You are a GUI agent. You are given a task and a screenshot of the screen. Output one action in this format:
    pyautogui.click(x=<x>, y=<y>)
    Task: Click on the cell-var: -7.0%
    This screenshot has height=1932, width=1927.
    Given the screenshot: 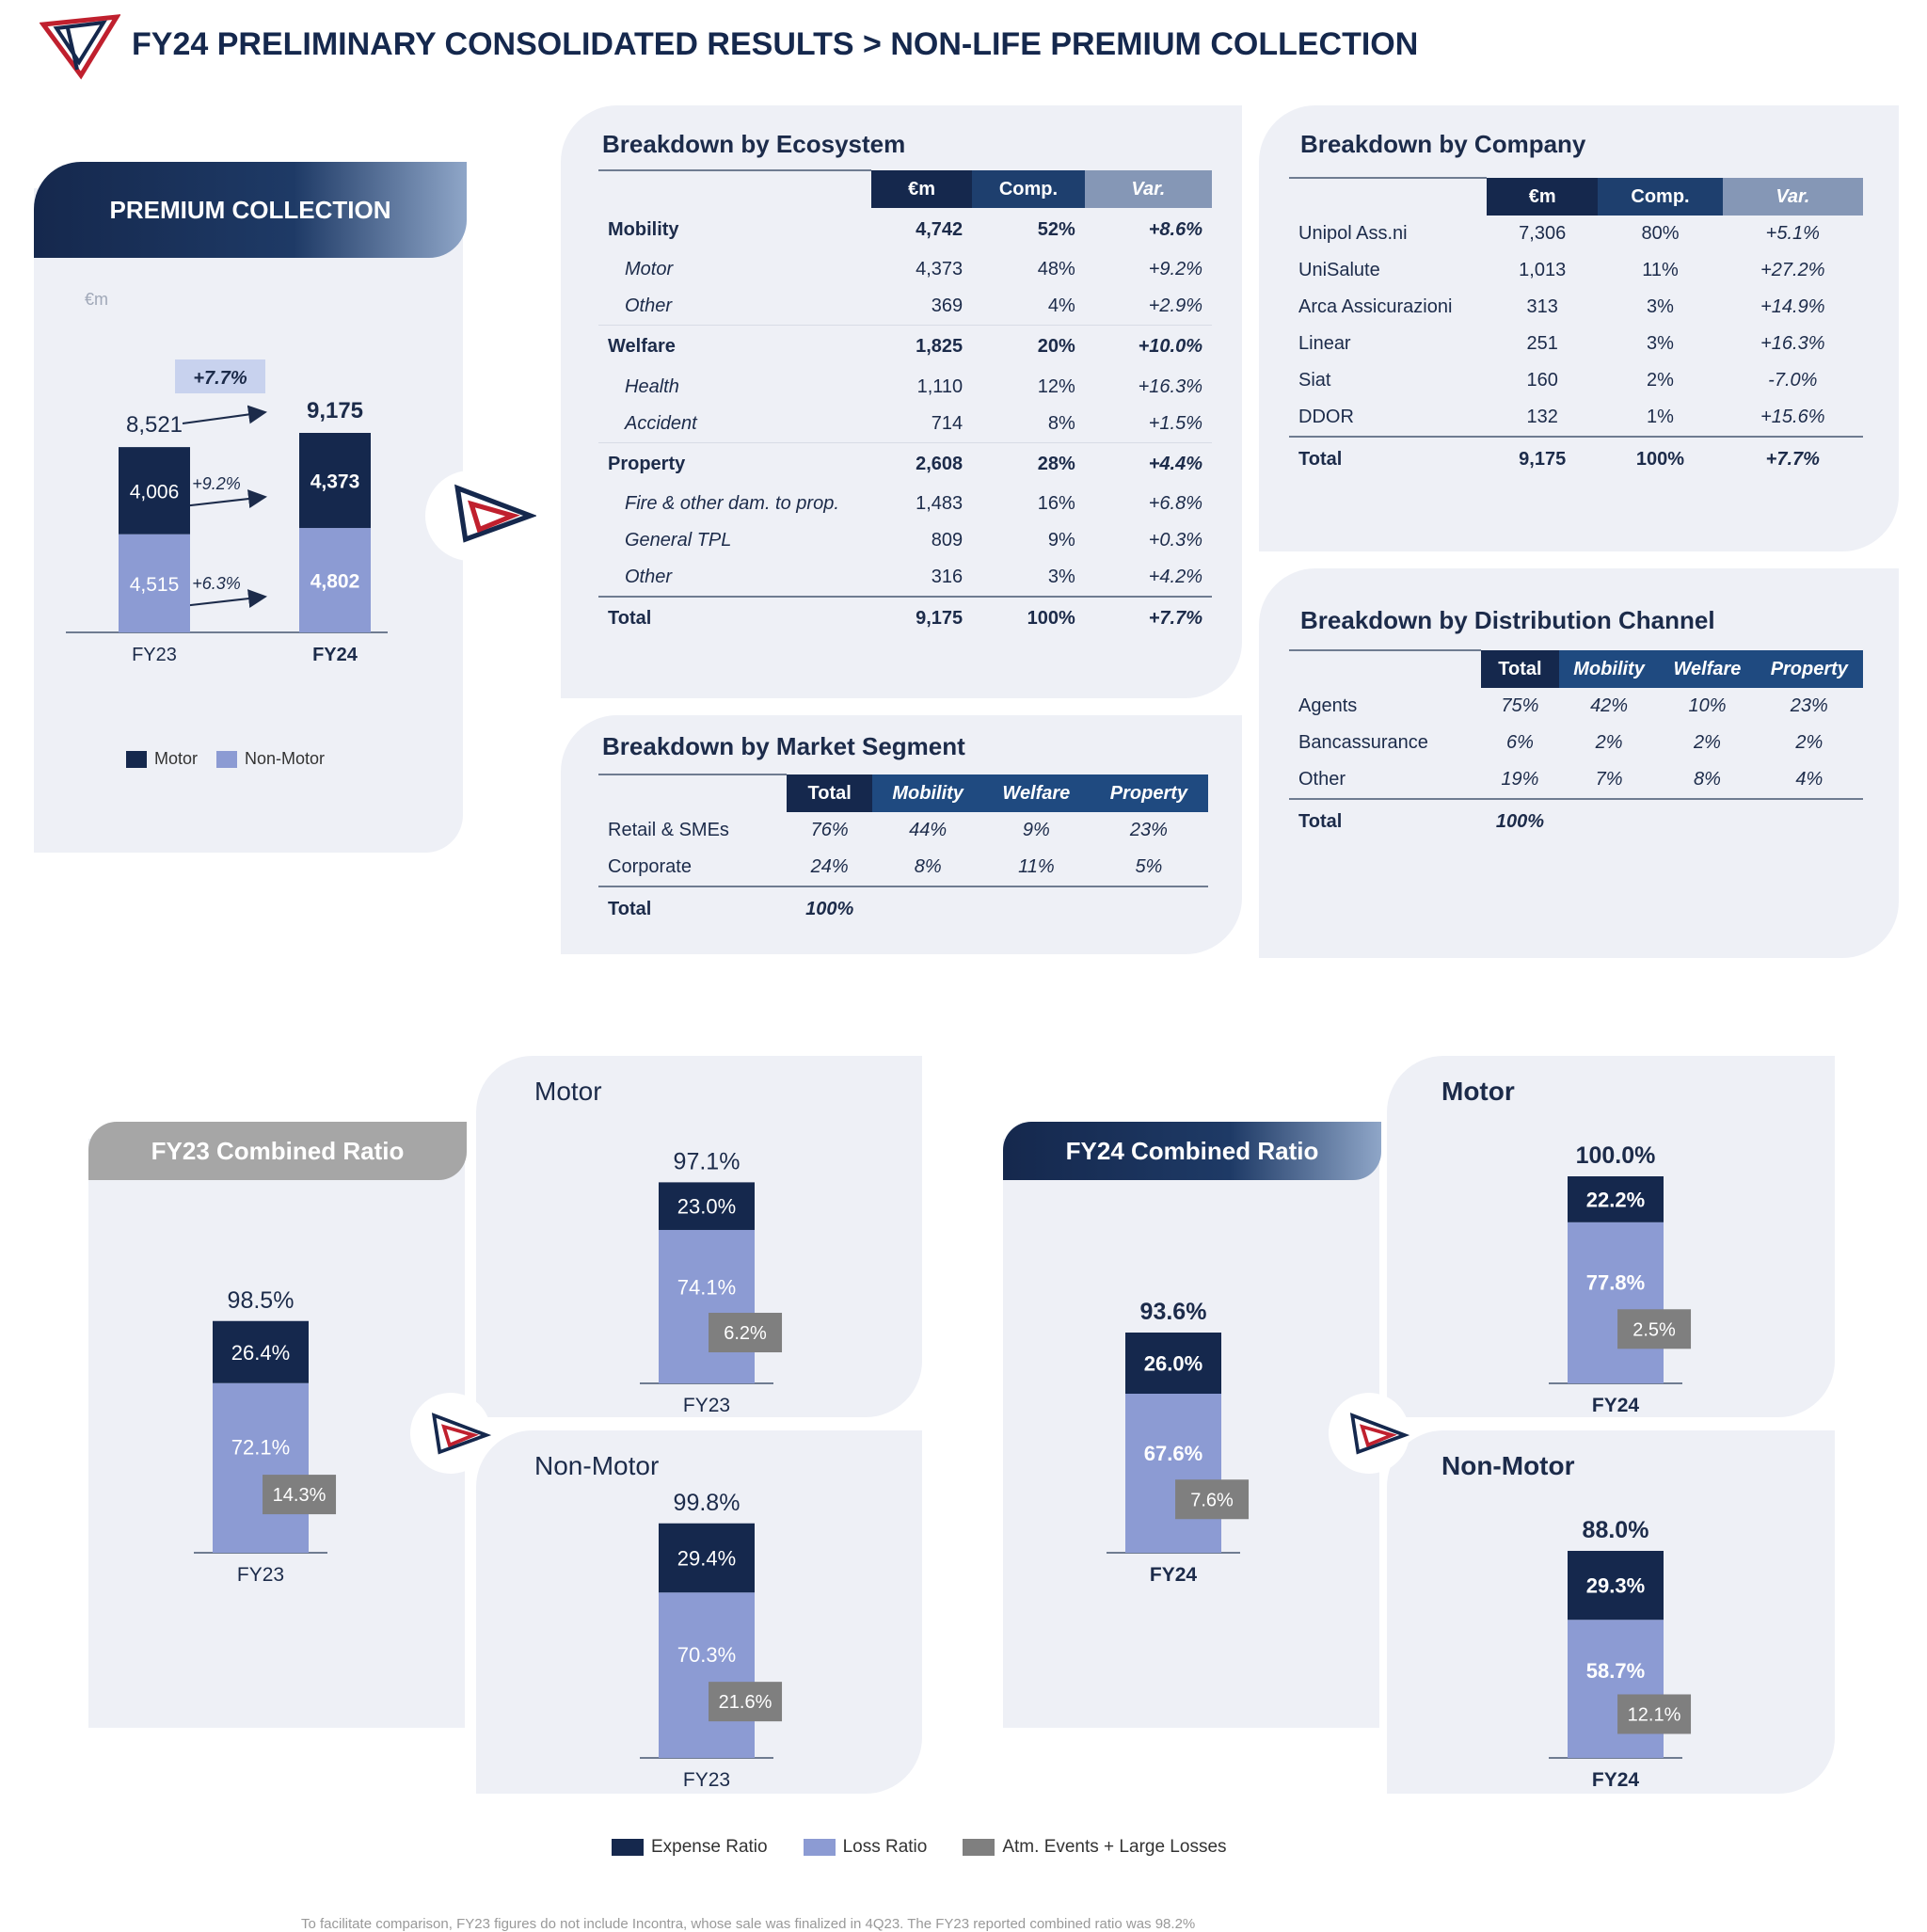 What is the action you would take?
    pyautogui.click(x=1793, y=380)
    